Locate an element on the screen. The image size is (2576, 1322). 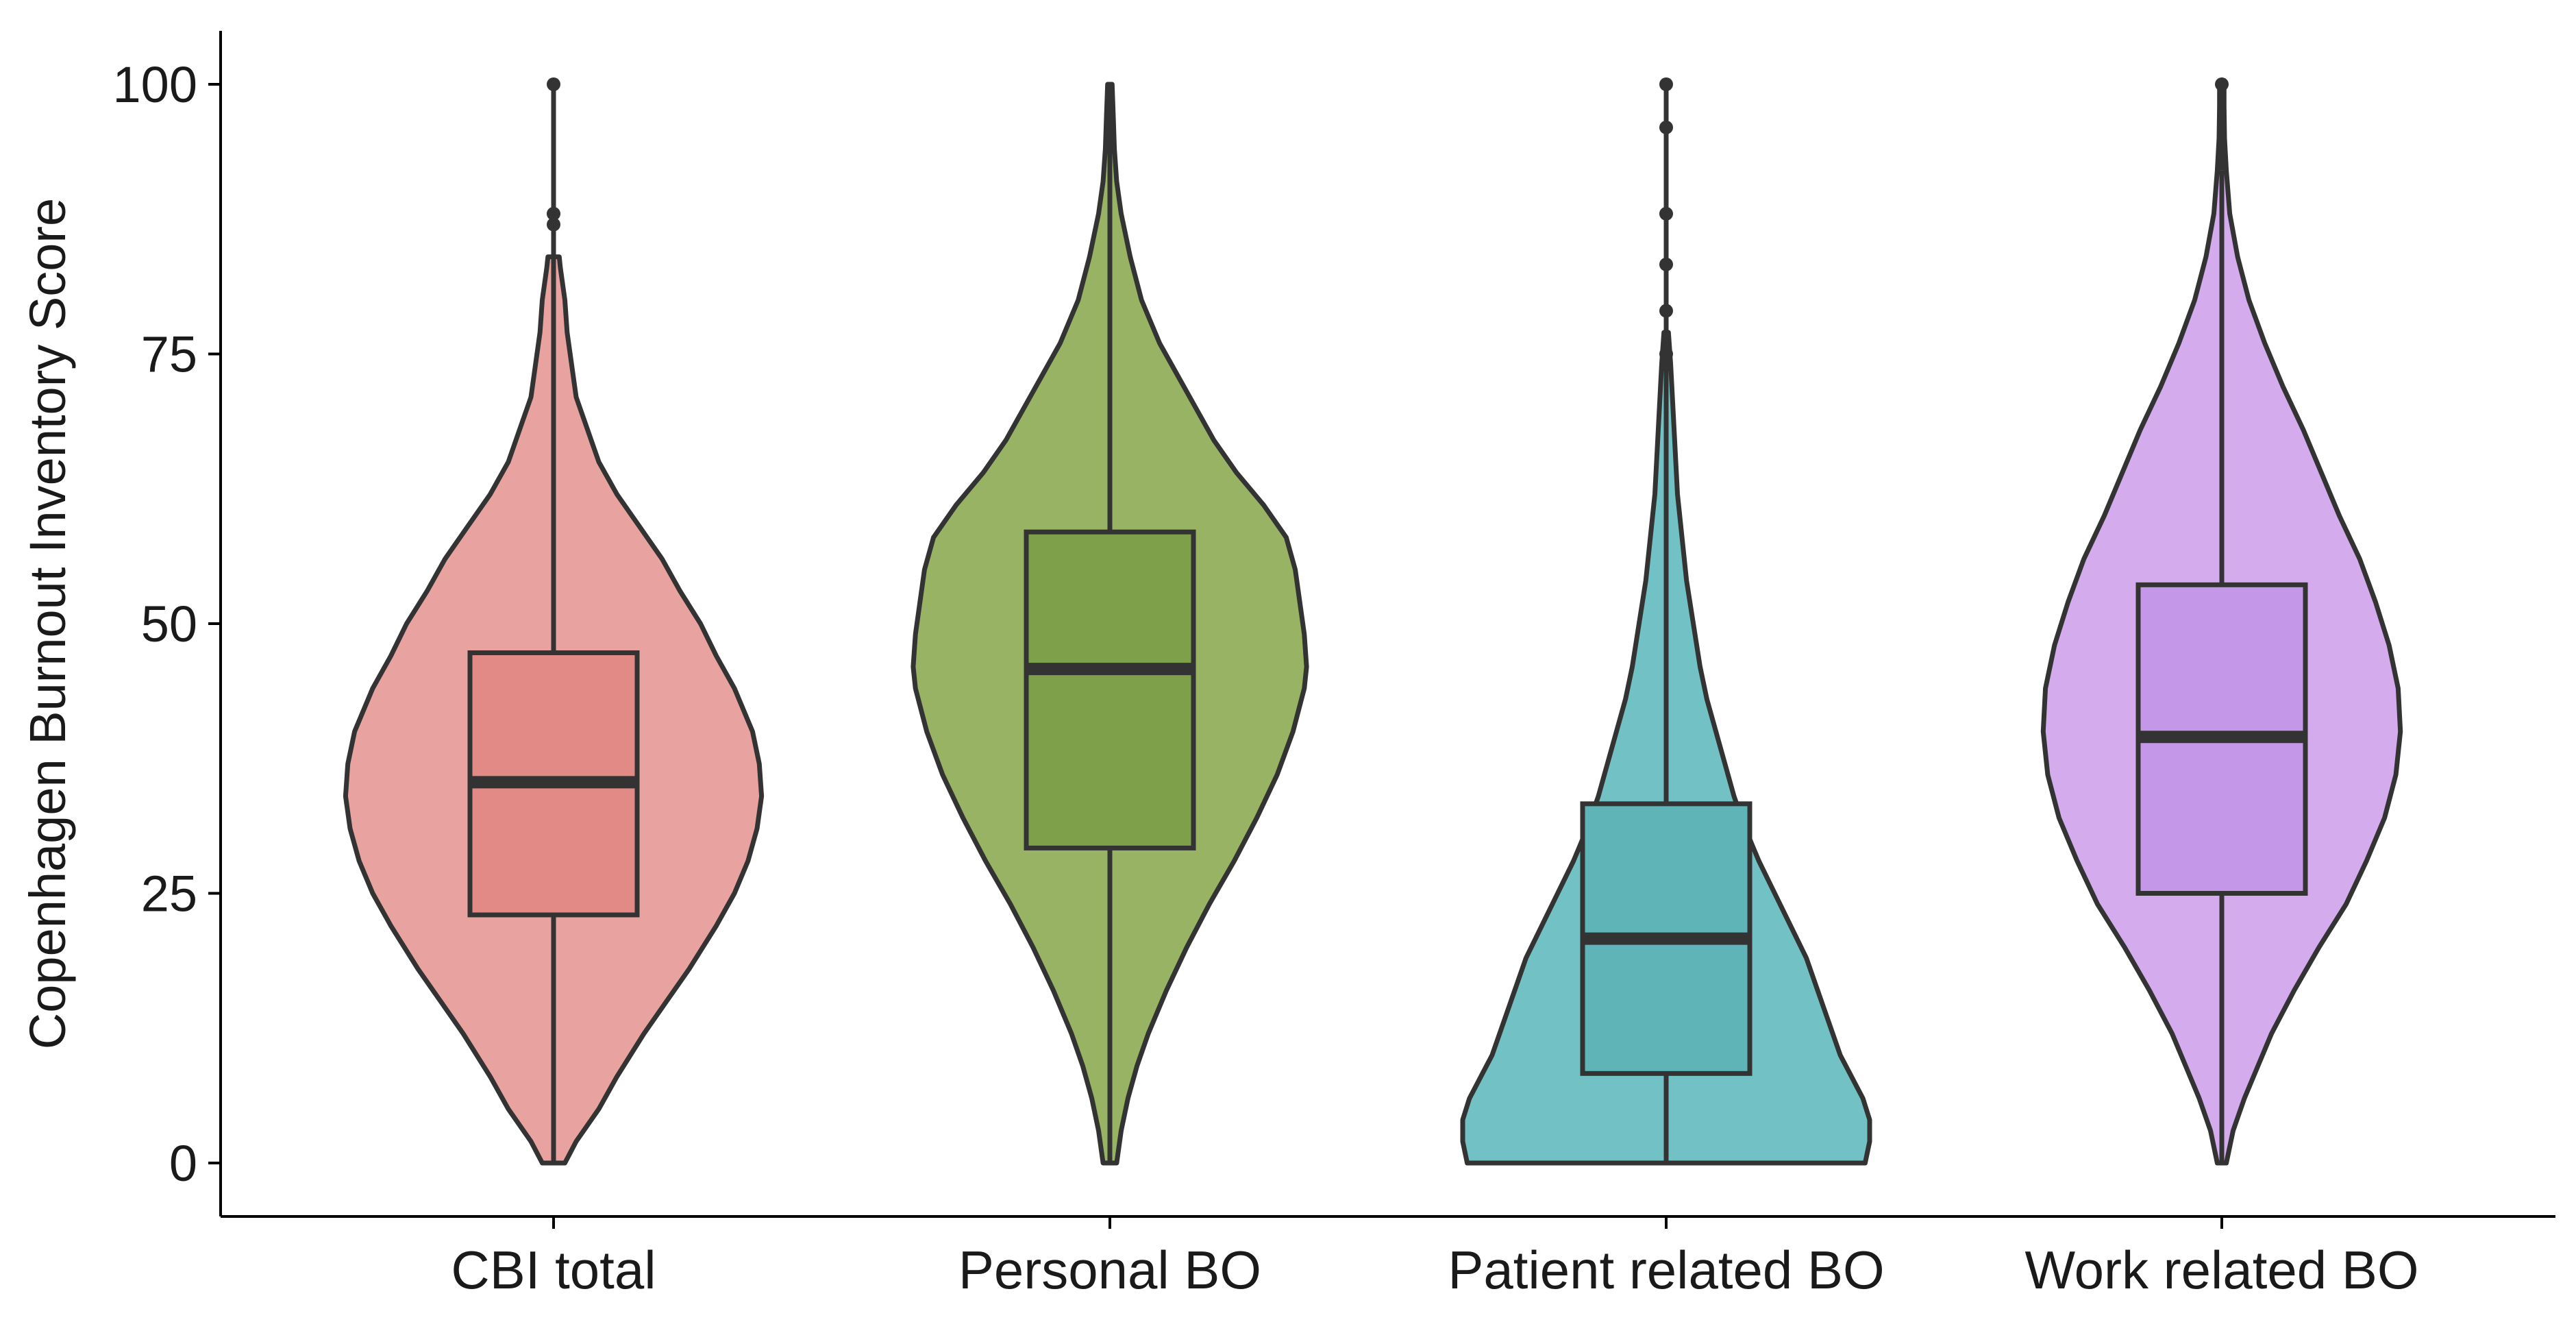
y-tick-label: 50 is located at coordinates (169, 624).